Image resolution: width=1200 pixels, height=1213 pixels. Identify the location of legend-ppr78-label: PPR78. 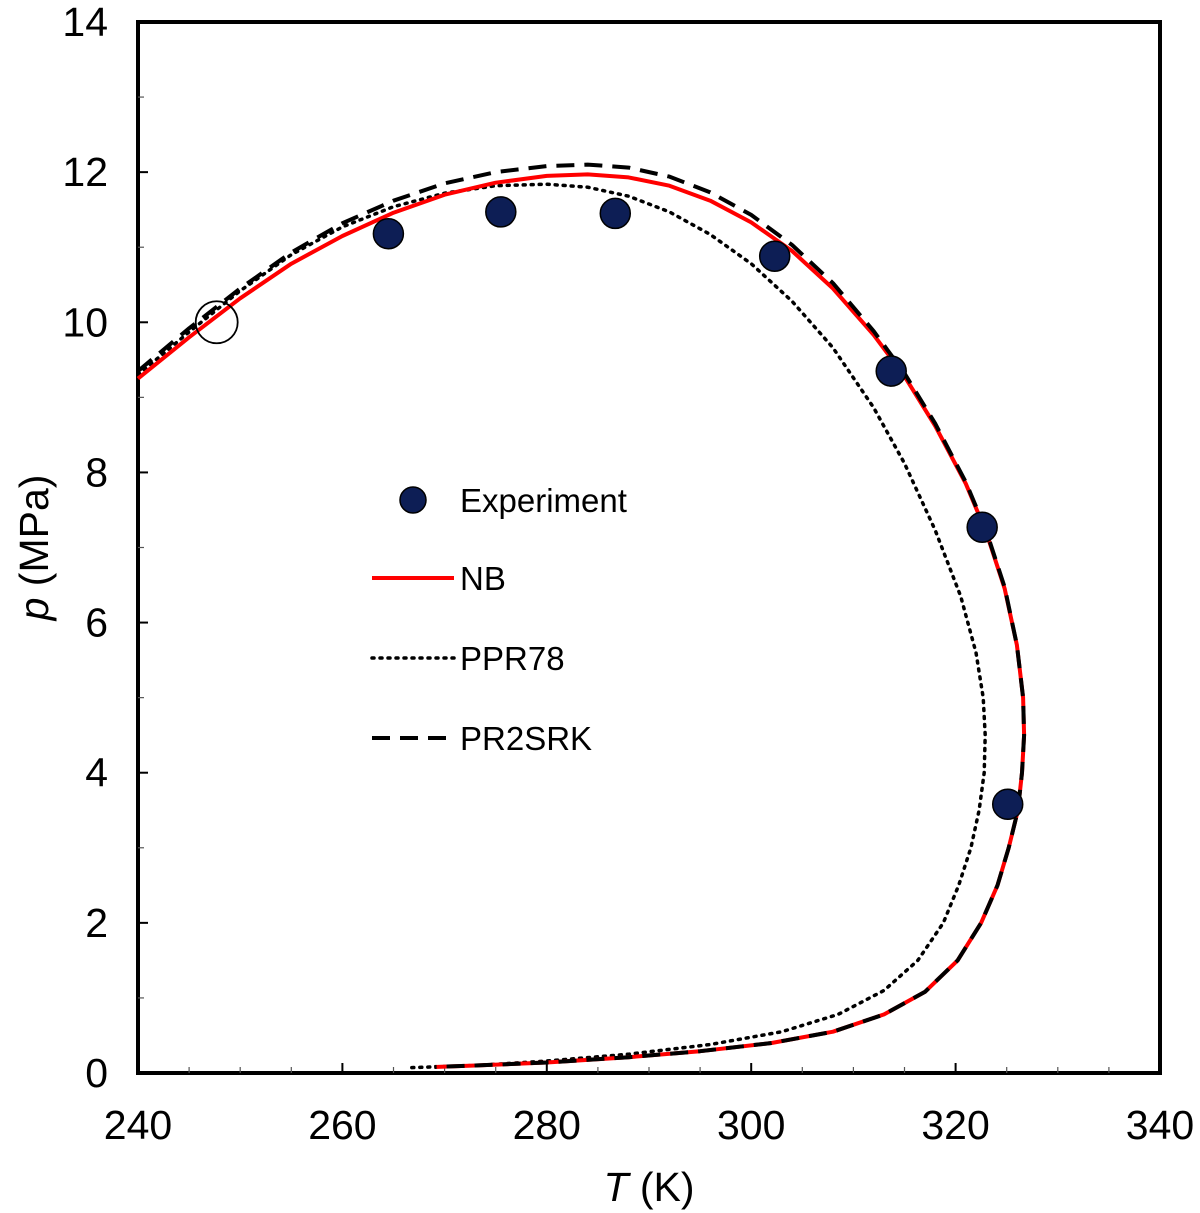
(512, 658).